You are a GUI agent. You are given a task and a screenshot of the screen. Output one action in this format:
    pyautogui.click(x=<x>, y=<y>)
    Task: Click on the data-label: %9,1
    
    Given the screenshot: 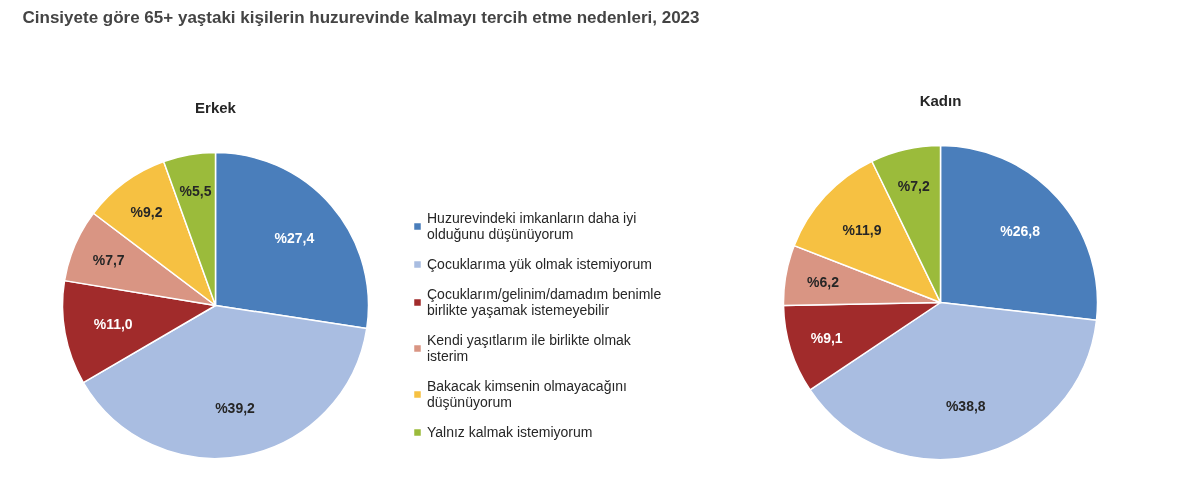 What is the action you would take?
    pyautogui.click(x=826, y=338)
    